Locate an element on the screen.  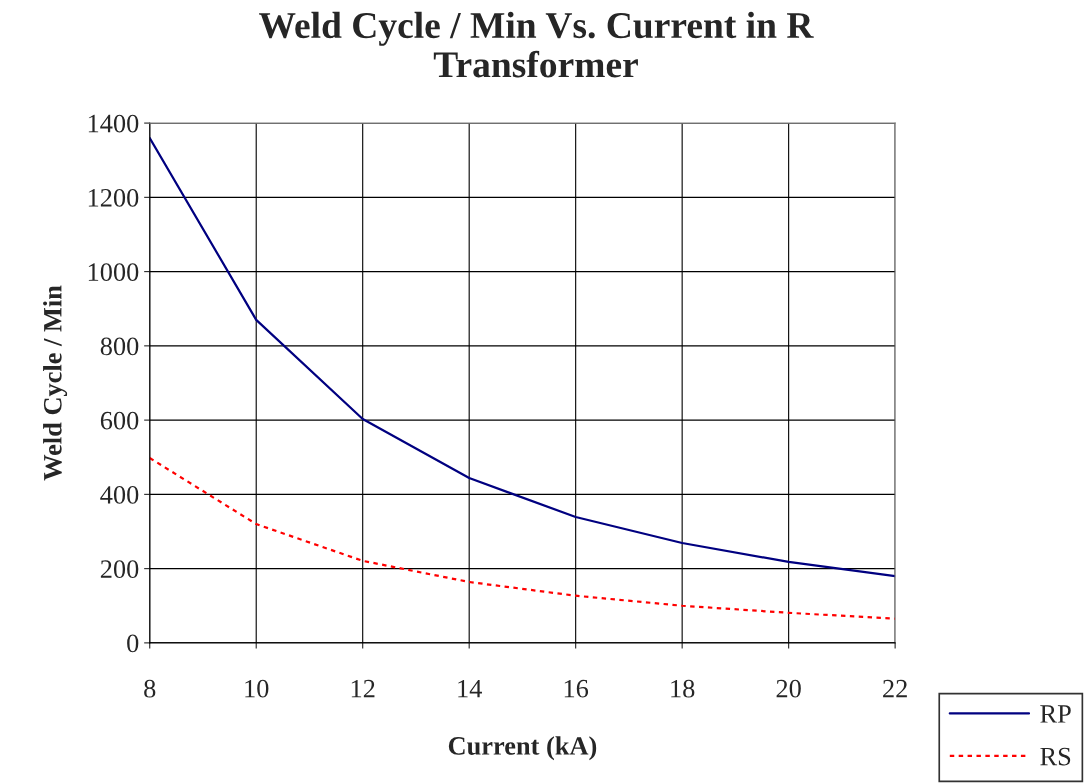
y-tick-label: 1200 is located at coordinates (113, 197).